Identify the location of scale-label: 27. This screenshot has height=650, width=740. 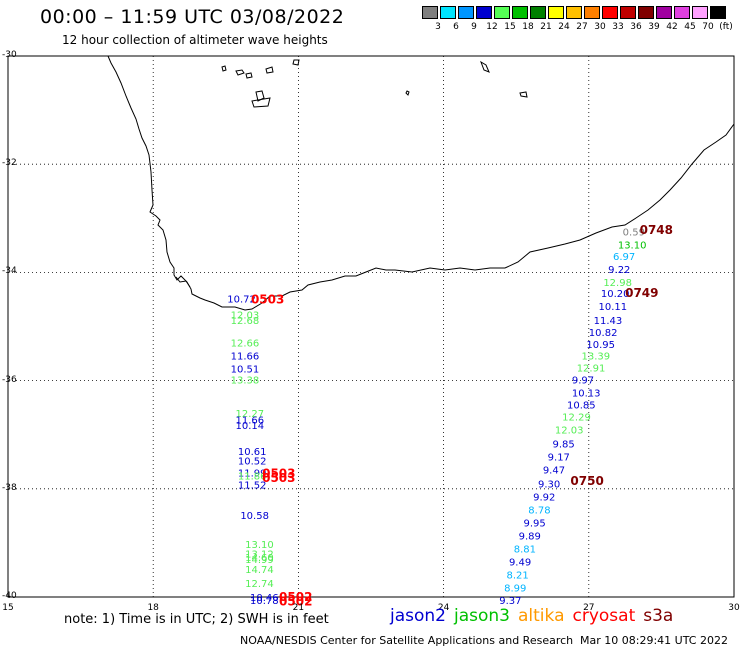
(582, 27).